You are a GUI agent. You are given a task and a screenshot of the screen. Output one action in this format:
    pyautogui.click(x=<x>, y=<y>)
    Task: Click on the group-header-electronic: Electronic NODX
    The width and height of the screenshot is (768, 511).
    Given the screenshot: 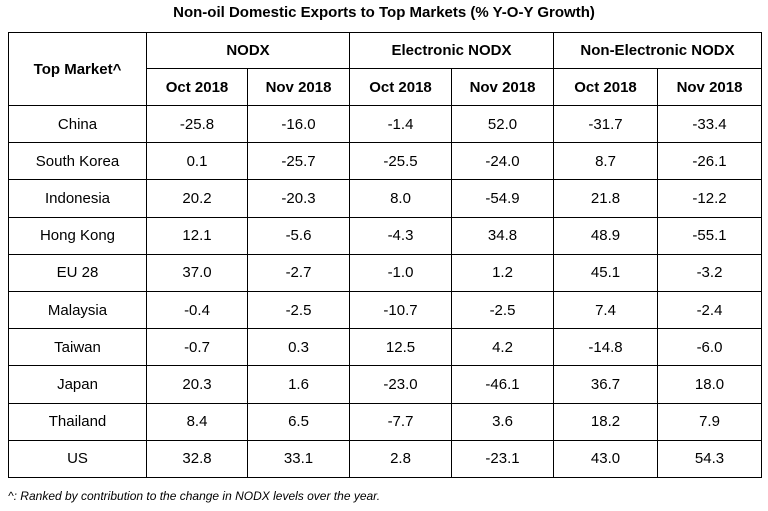 What is the action you would take?
    pyautogui.click(x=451, y=50)
    